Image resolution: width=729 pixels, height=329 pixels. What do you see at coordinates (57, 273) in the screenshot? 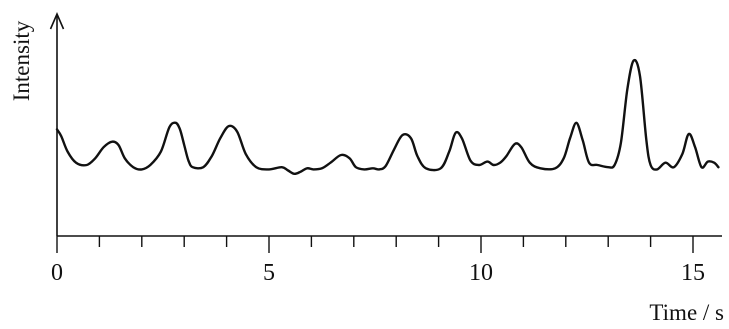
I see `x-tick-label: 0` at bounding box center [57, 273].